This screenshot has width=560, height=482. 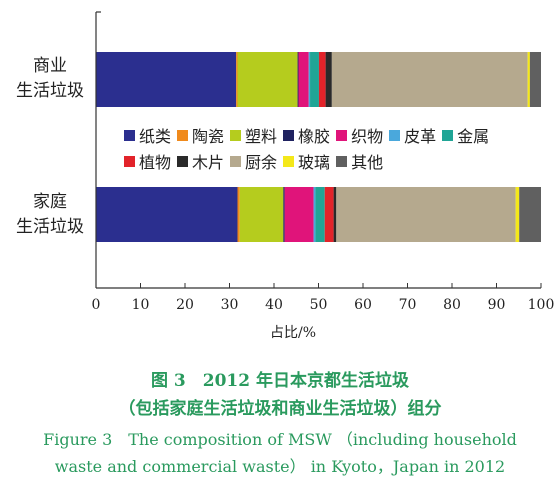 I want to click on legend-label: 玻璃, so click(x=314, y=162).